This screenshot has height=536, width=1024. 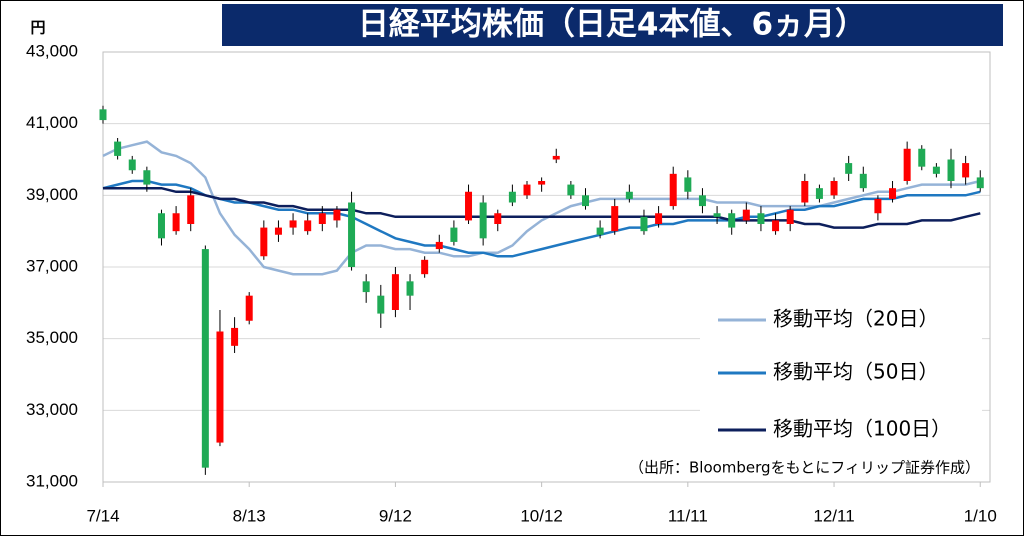 I want to click on legend-label: 移動平均（50日）, so click(x=855, y=372).